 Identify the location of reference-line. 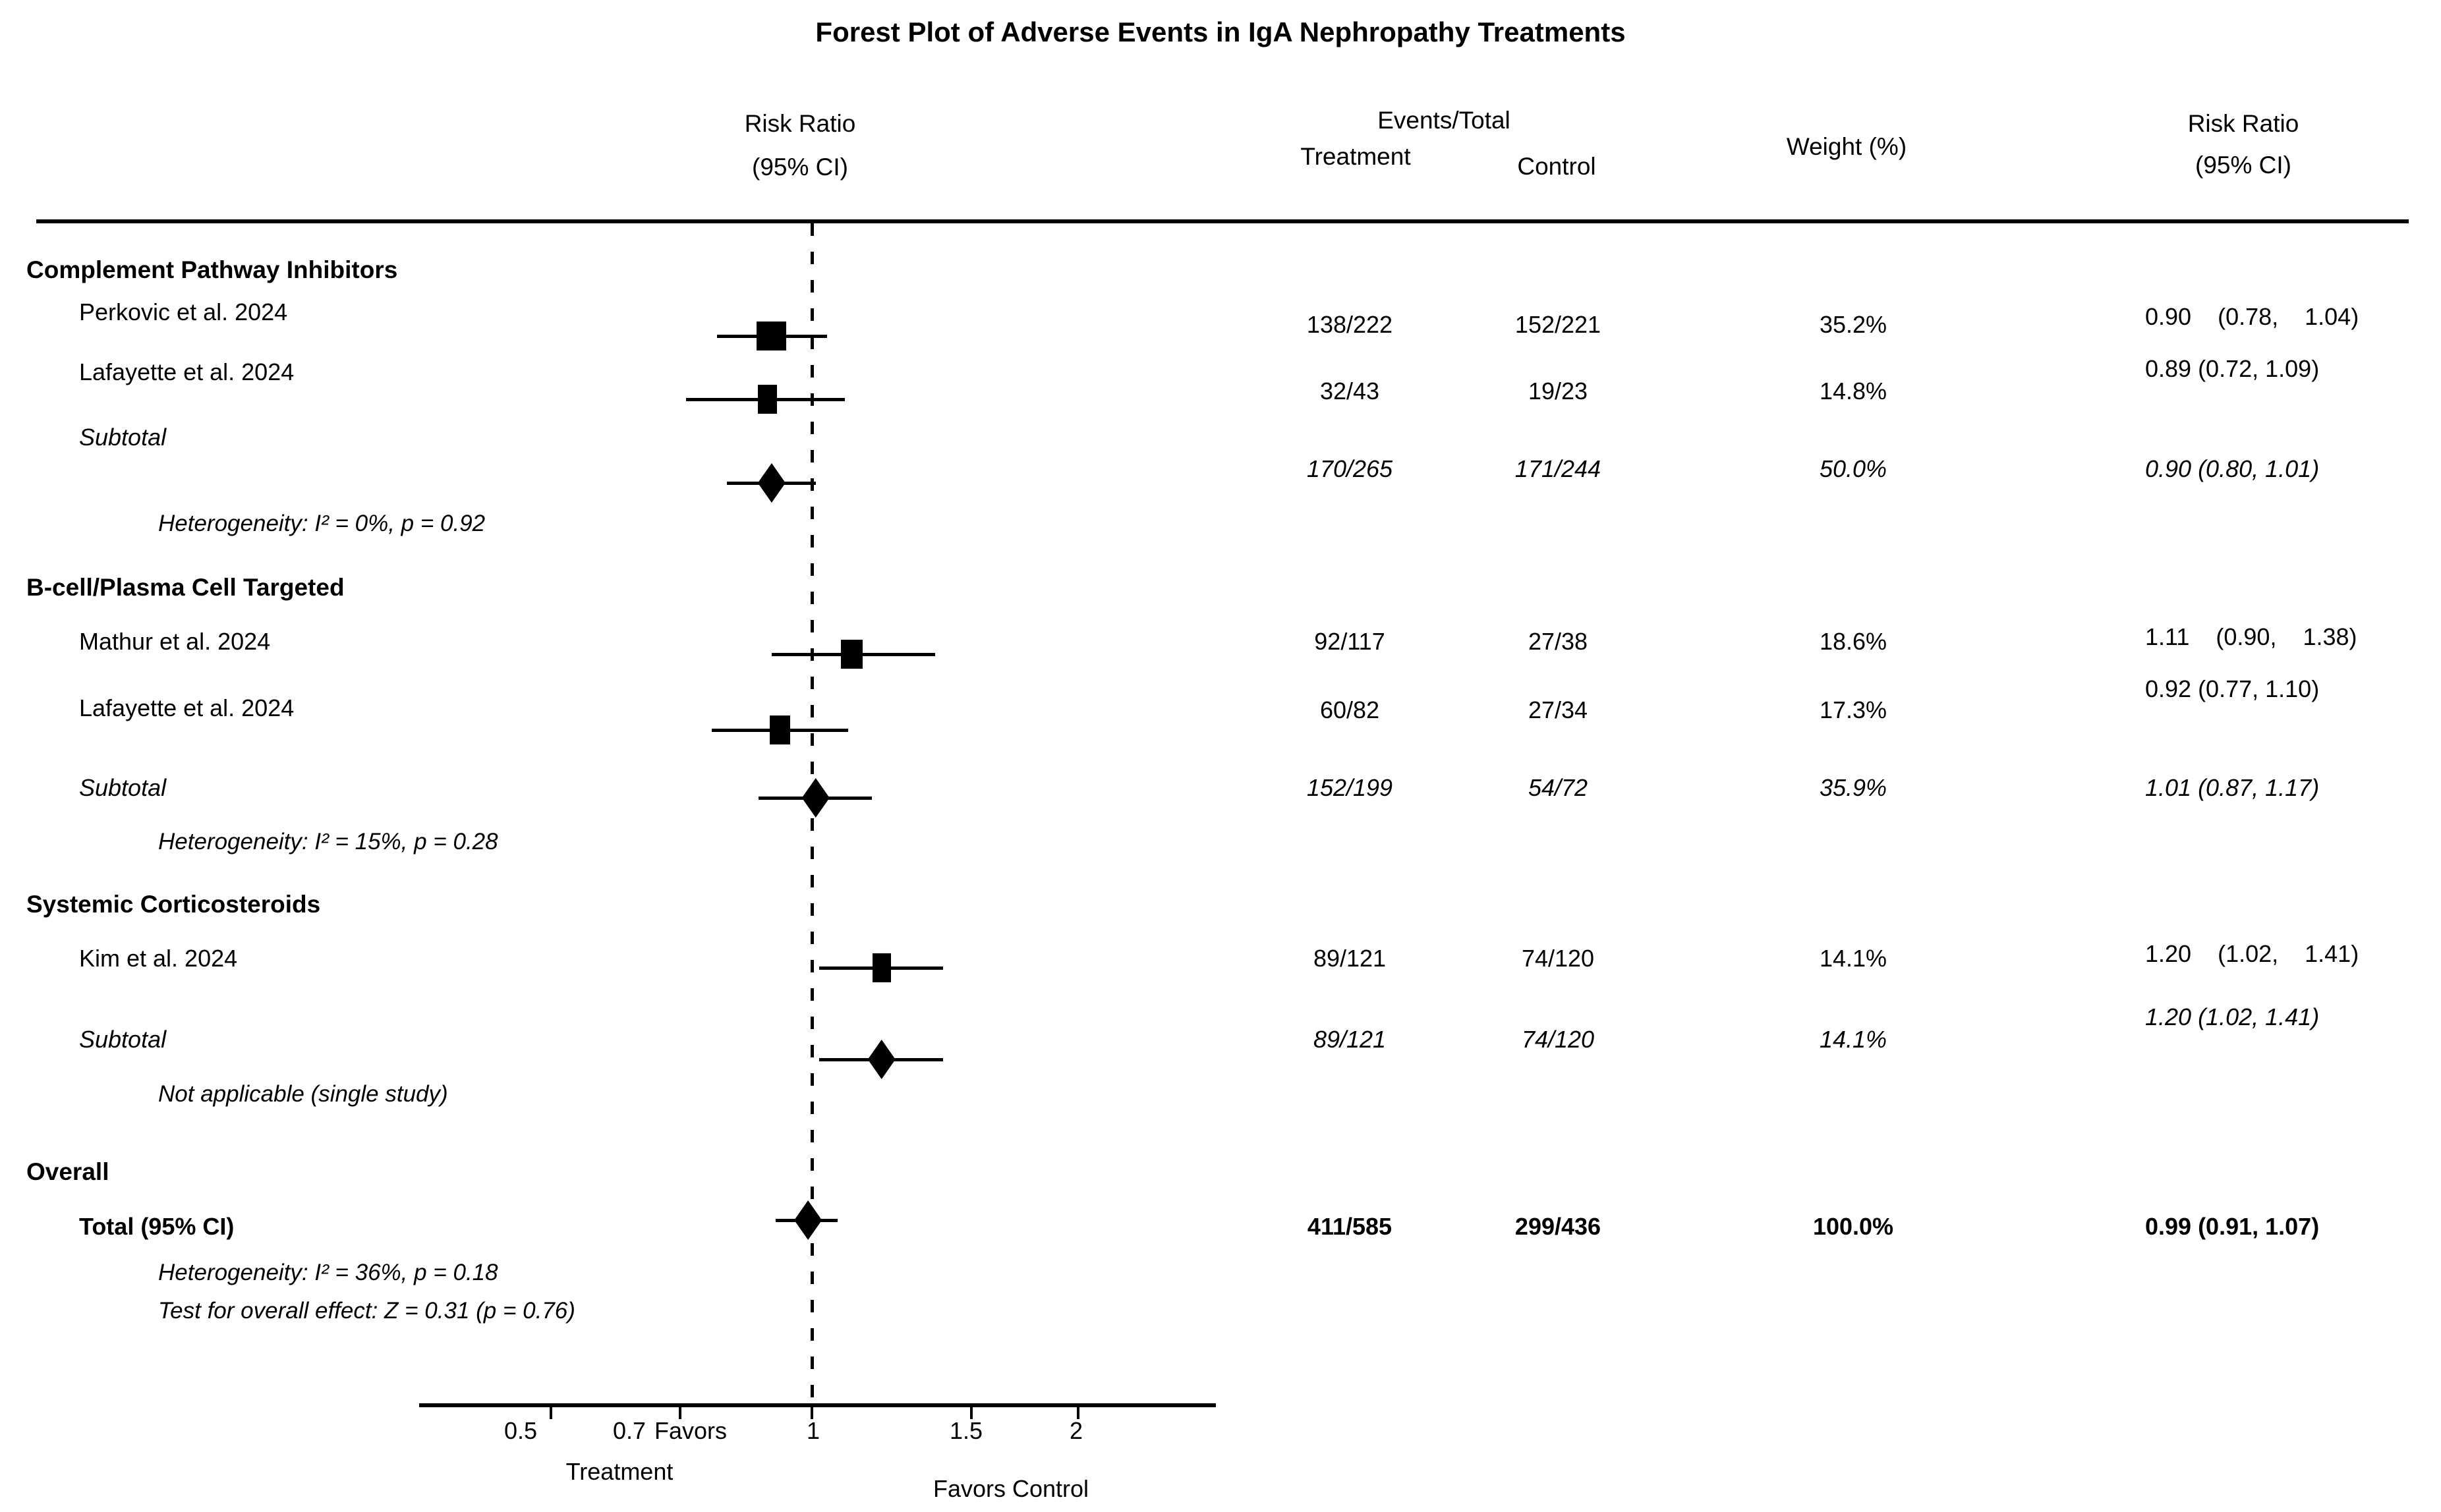
(812, 814).